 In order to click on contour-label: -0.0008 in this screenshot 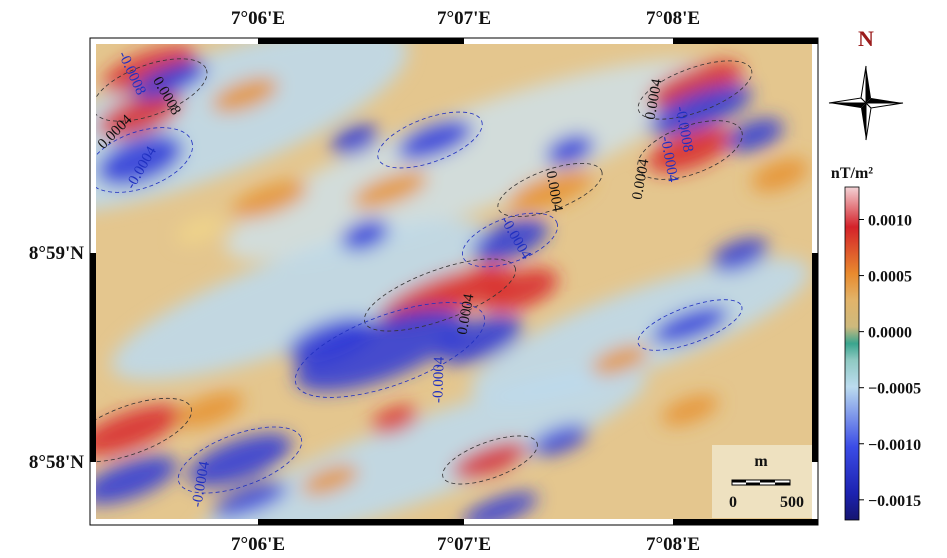, I will do `click(684, 129)`.